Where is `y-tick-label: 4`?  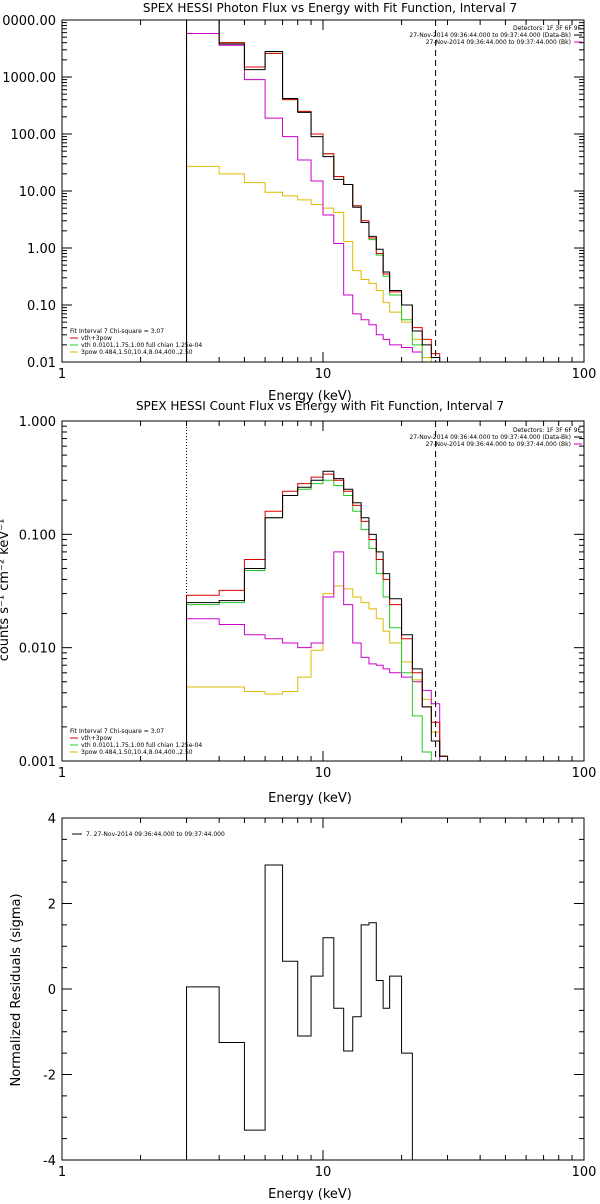
y-tick-label: 4 is located at coordinates (52, 819).